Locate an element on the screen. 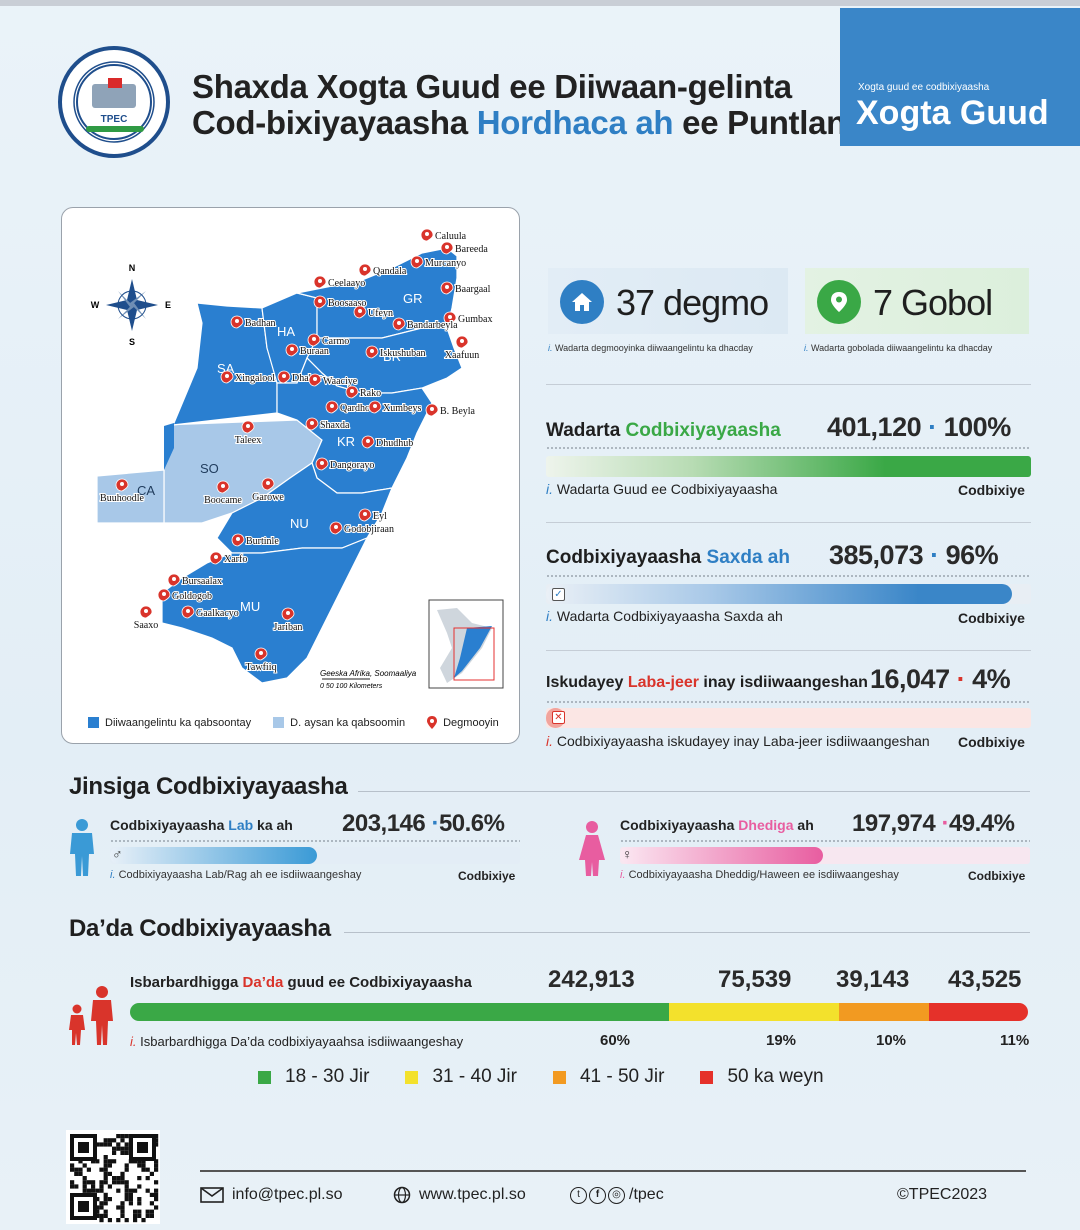  place-label: Godobjiraan is located at coordinates (369, 529).